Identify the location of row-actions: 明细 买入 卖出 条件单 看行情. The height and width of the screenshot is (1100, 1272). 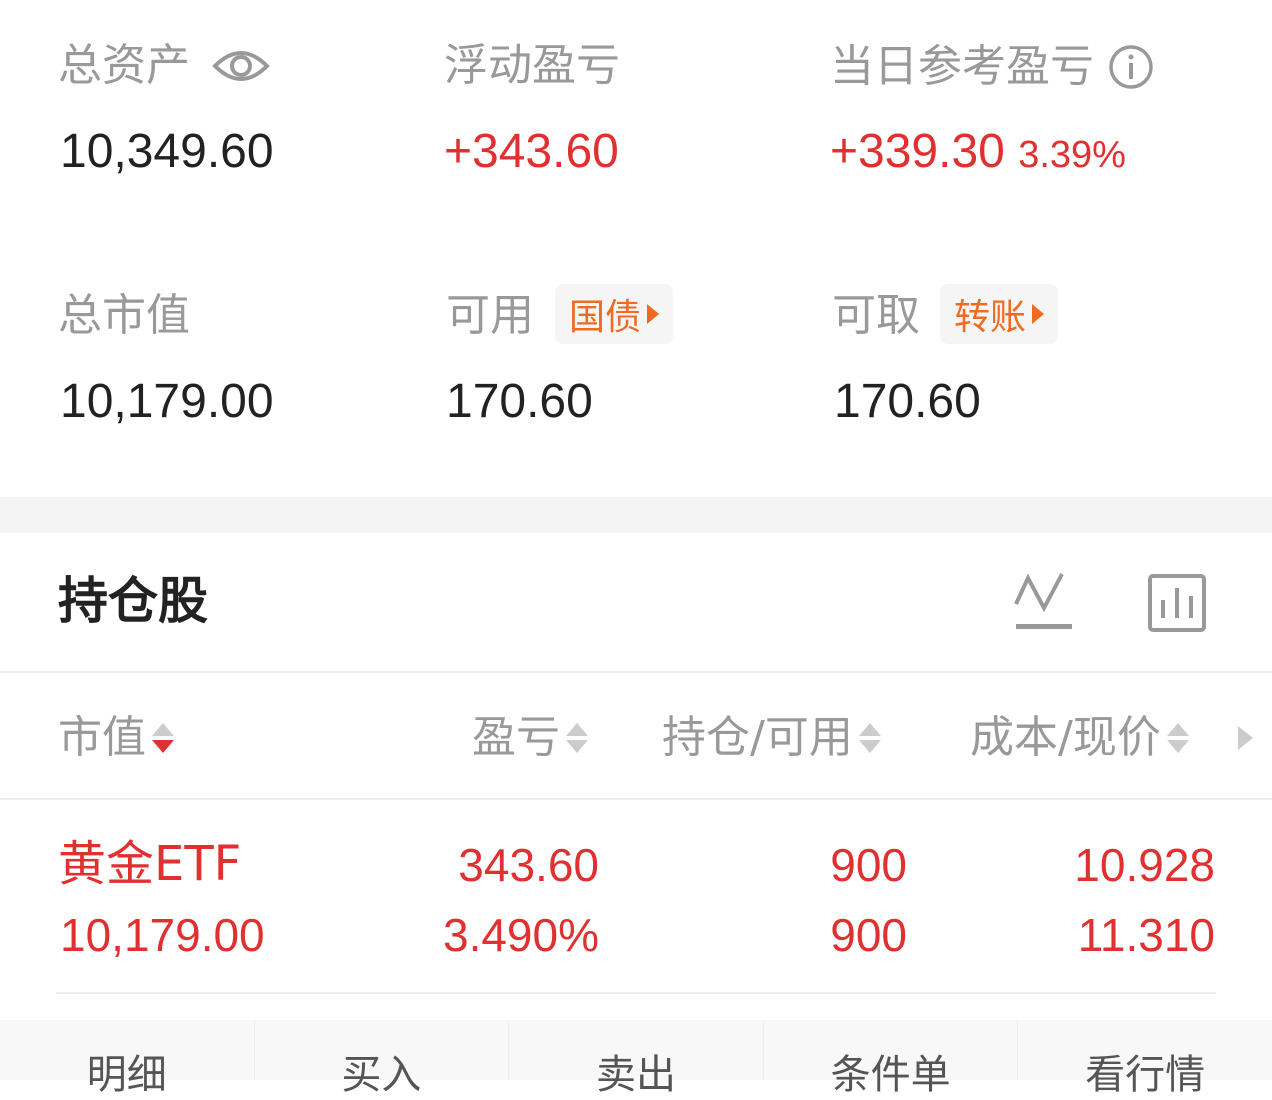
(636, 1059).